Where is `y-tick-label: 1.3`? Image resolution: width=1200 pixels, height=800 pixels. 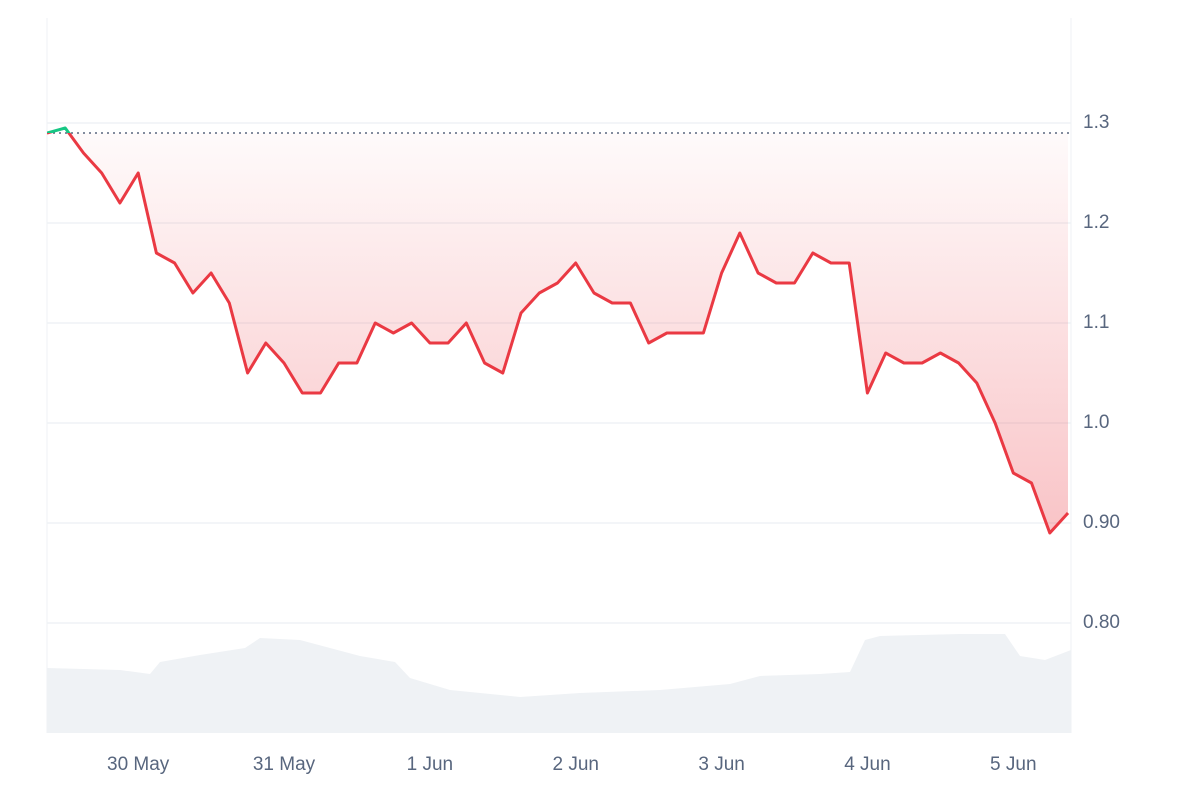 y-tick-label: 1.3 is located at coordinates (1096, 122).